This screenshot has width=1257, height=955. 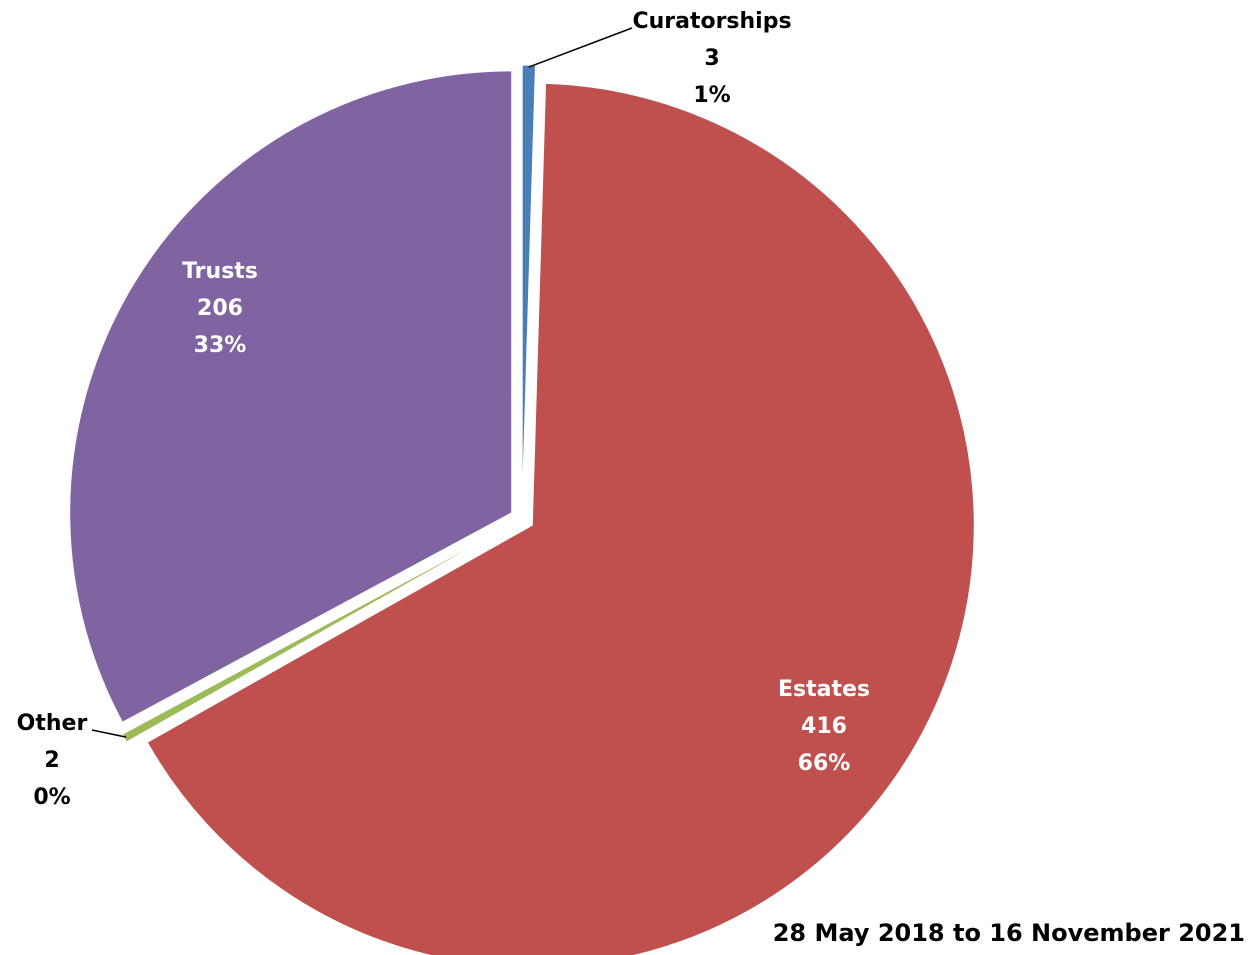 What do you see at coordinates (220, 308) in the screenshot?
I see `slice-label-value-trusts: 206` at bounding box center [220, 308].